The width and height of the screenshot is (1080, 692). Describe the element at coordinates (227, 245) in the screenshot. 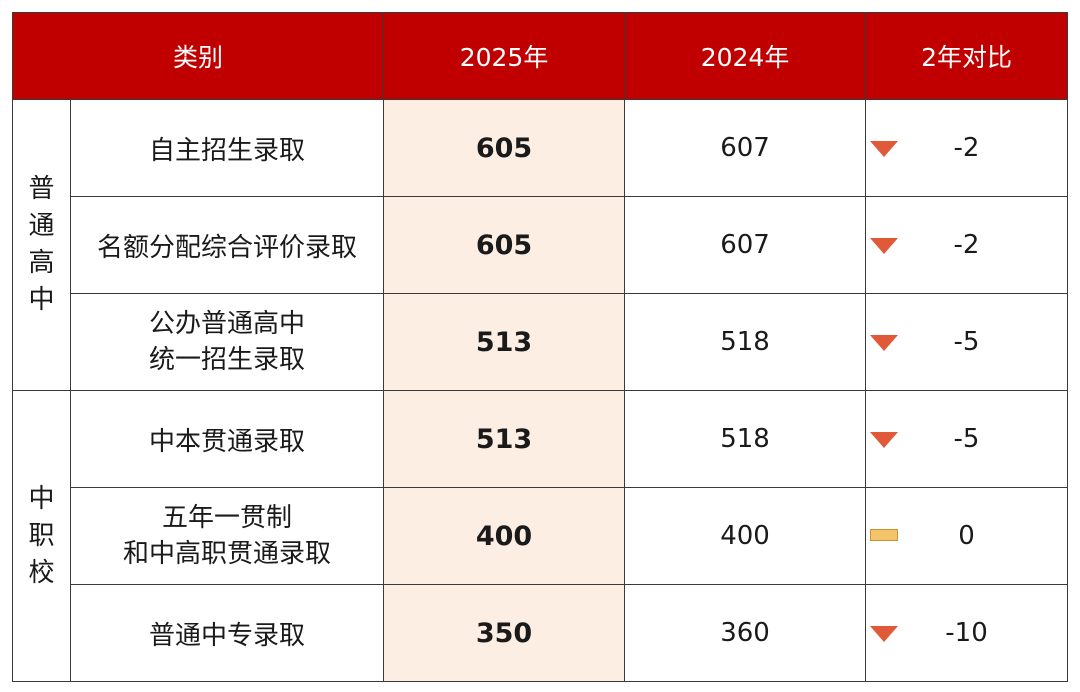

I see `category-cell: 名额分配综合评价录取` at that location.